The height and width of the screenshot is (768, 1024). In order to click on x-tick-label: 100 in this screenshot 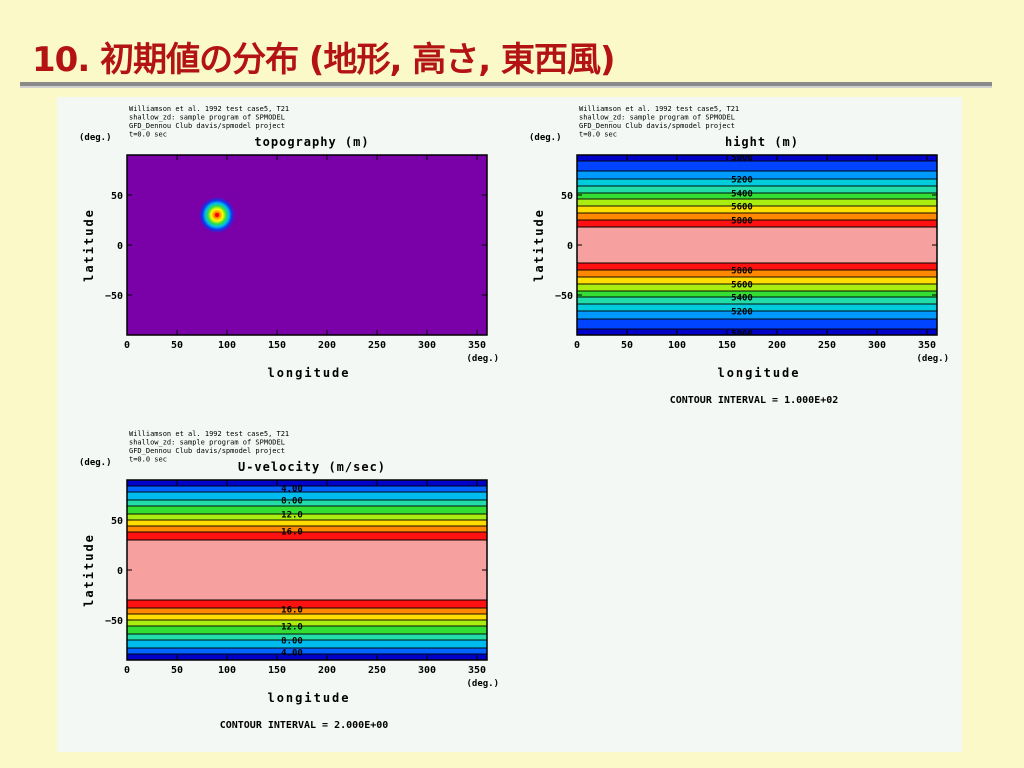, I will do `click(227, 345)`.